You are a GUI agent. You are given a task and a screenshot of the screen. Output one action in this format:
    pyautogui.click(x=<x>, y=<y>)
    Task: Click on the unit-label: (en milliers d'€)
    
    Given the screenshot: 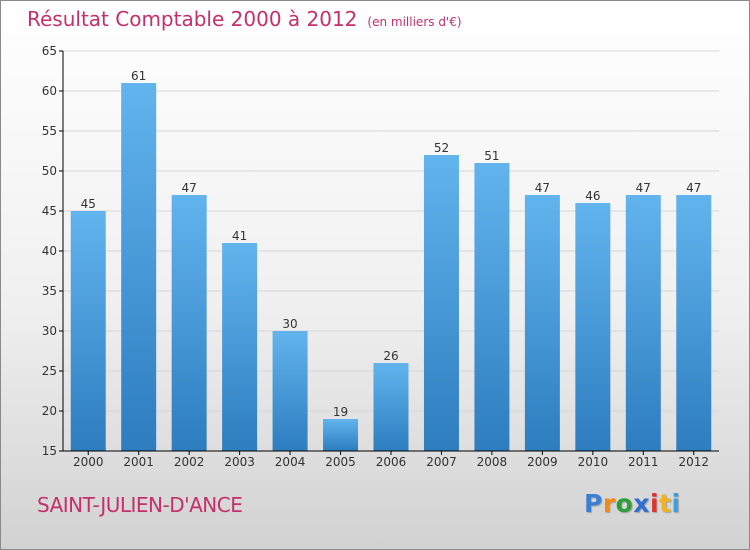 What is the action you would take?
    pyautogui.click(x=414, y=22)
    